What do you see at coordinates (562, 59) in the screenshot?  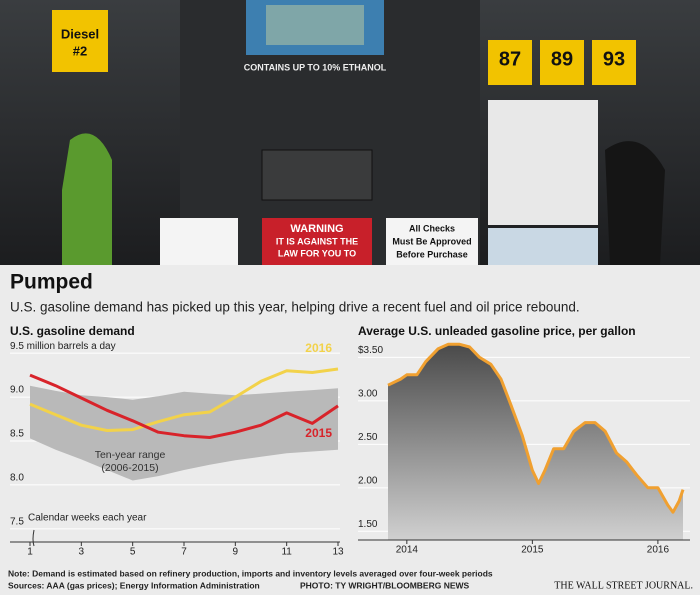 I see `photo-sign: 89` at bounding box center [562, 59].